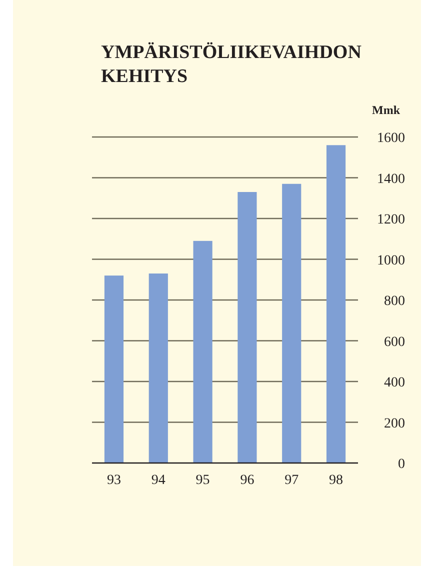 This screenshot has width=433, height=569. Describe the element at coordinates (247, 480) in the screenshot. I see `x-tick-label: 96` at that location.